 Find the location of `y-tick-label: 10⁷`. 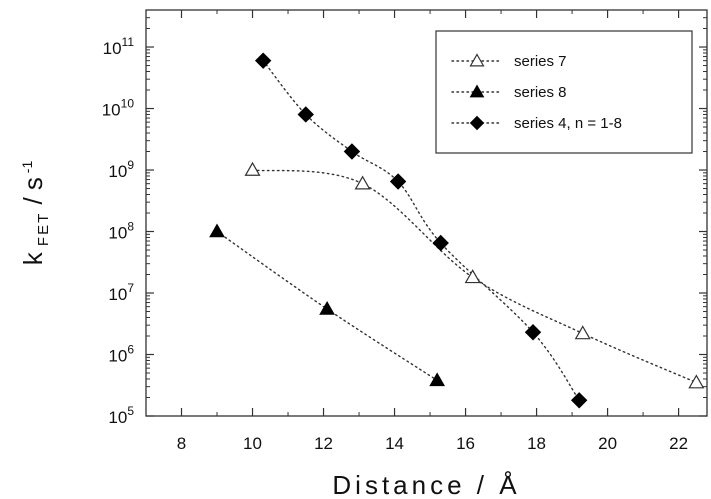

y-tick-label: 10⁷ is located at coordinates (121, 292).